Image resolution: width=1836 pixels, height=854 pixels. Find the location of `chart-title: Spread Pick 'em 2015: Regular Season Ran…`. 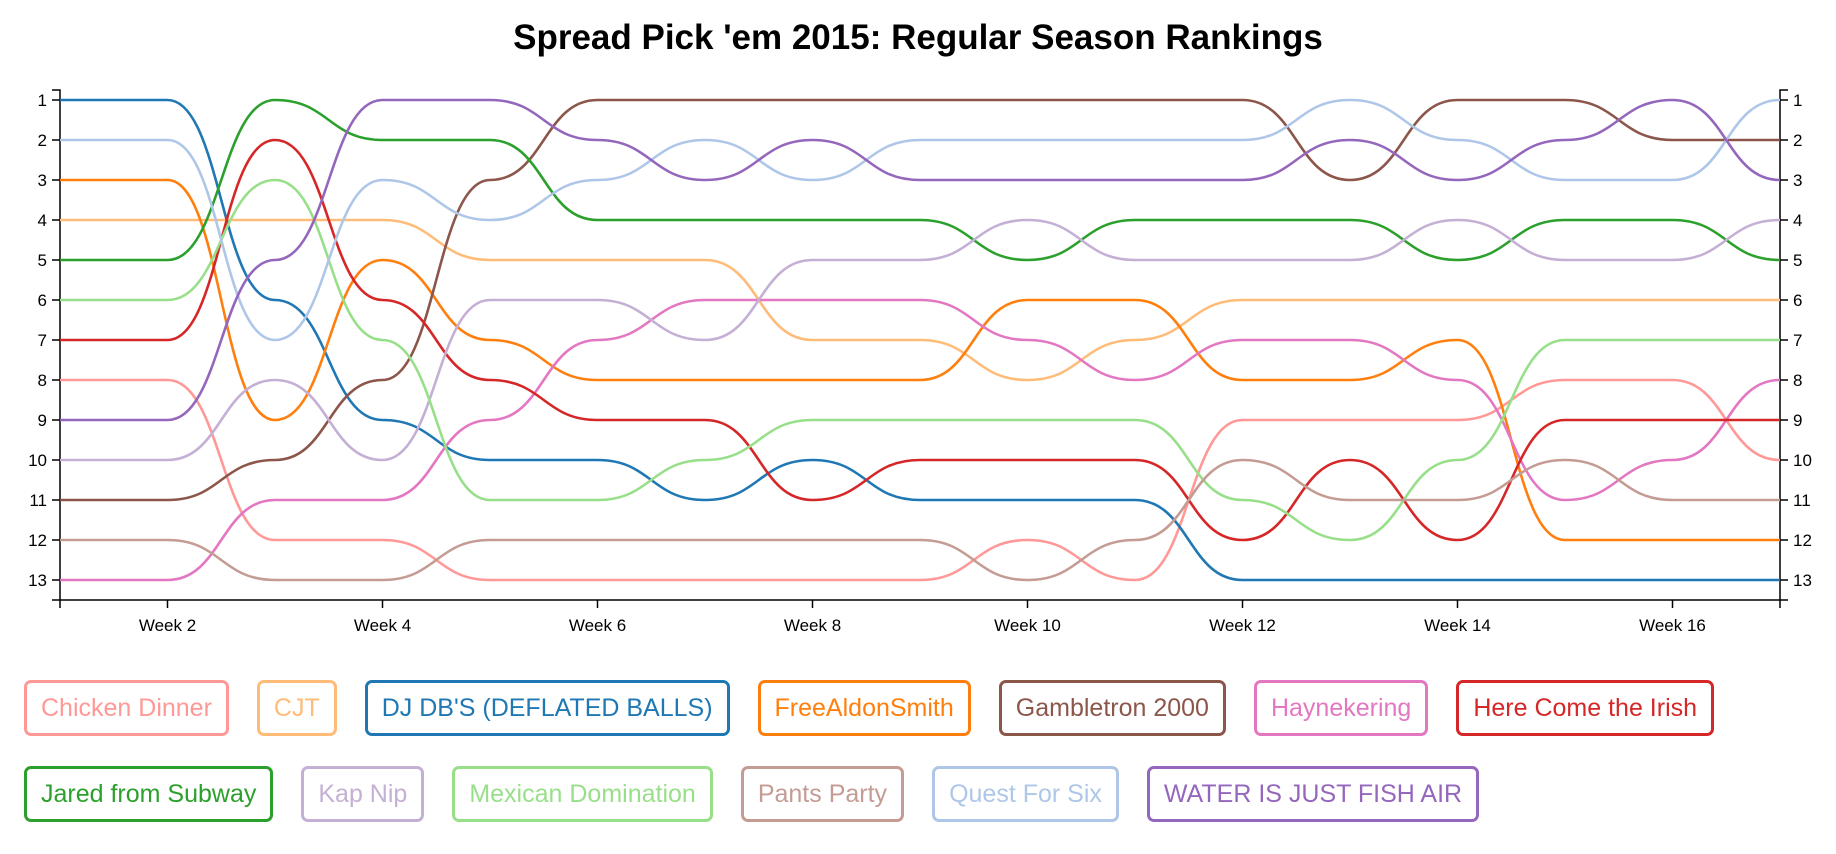

chart-title: Spread Pick 'em 2015: Regular Season Ran… is located at coordinates (918, 37).